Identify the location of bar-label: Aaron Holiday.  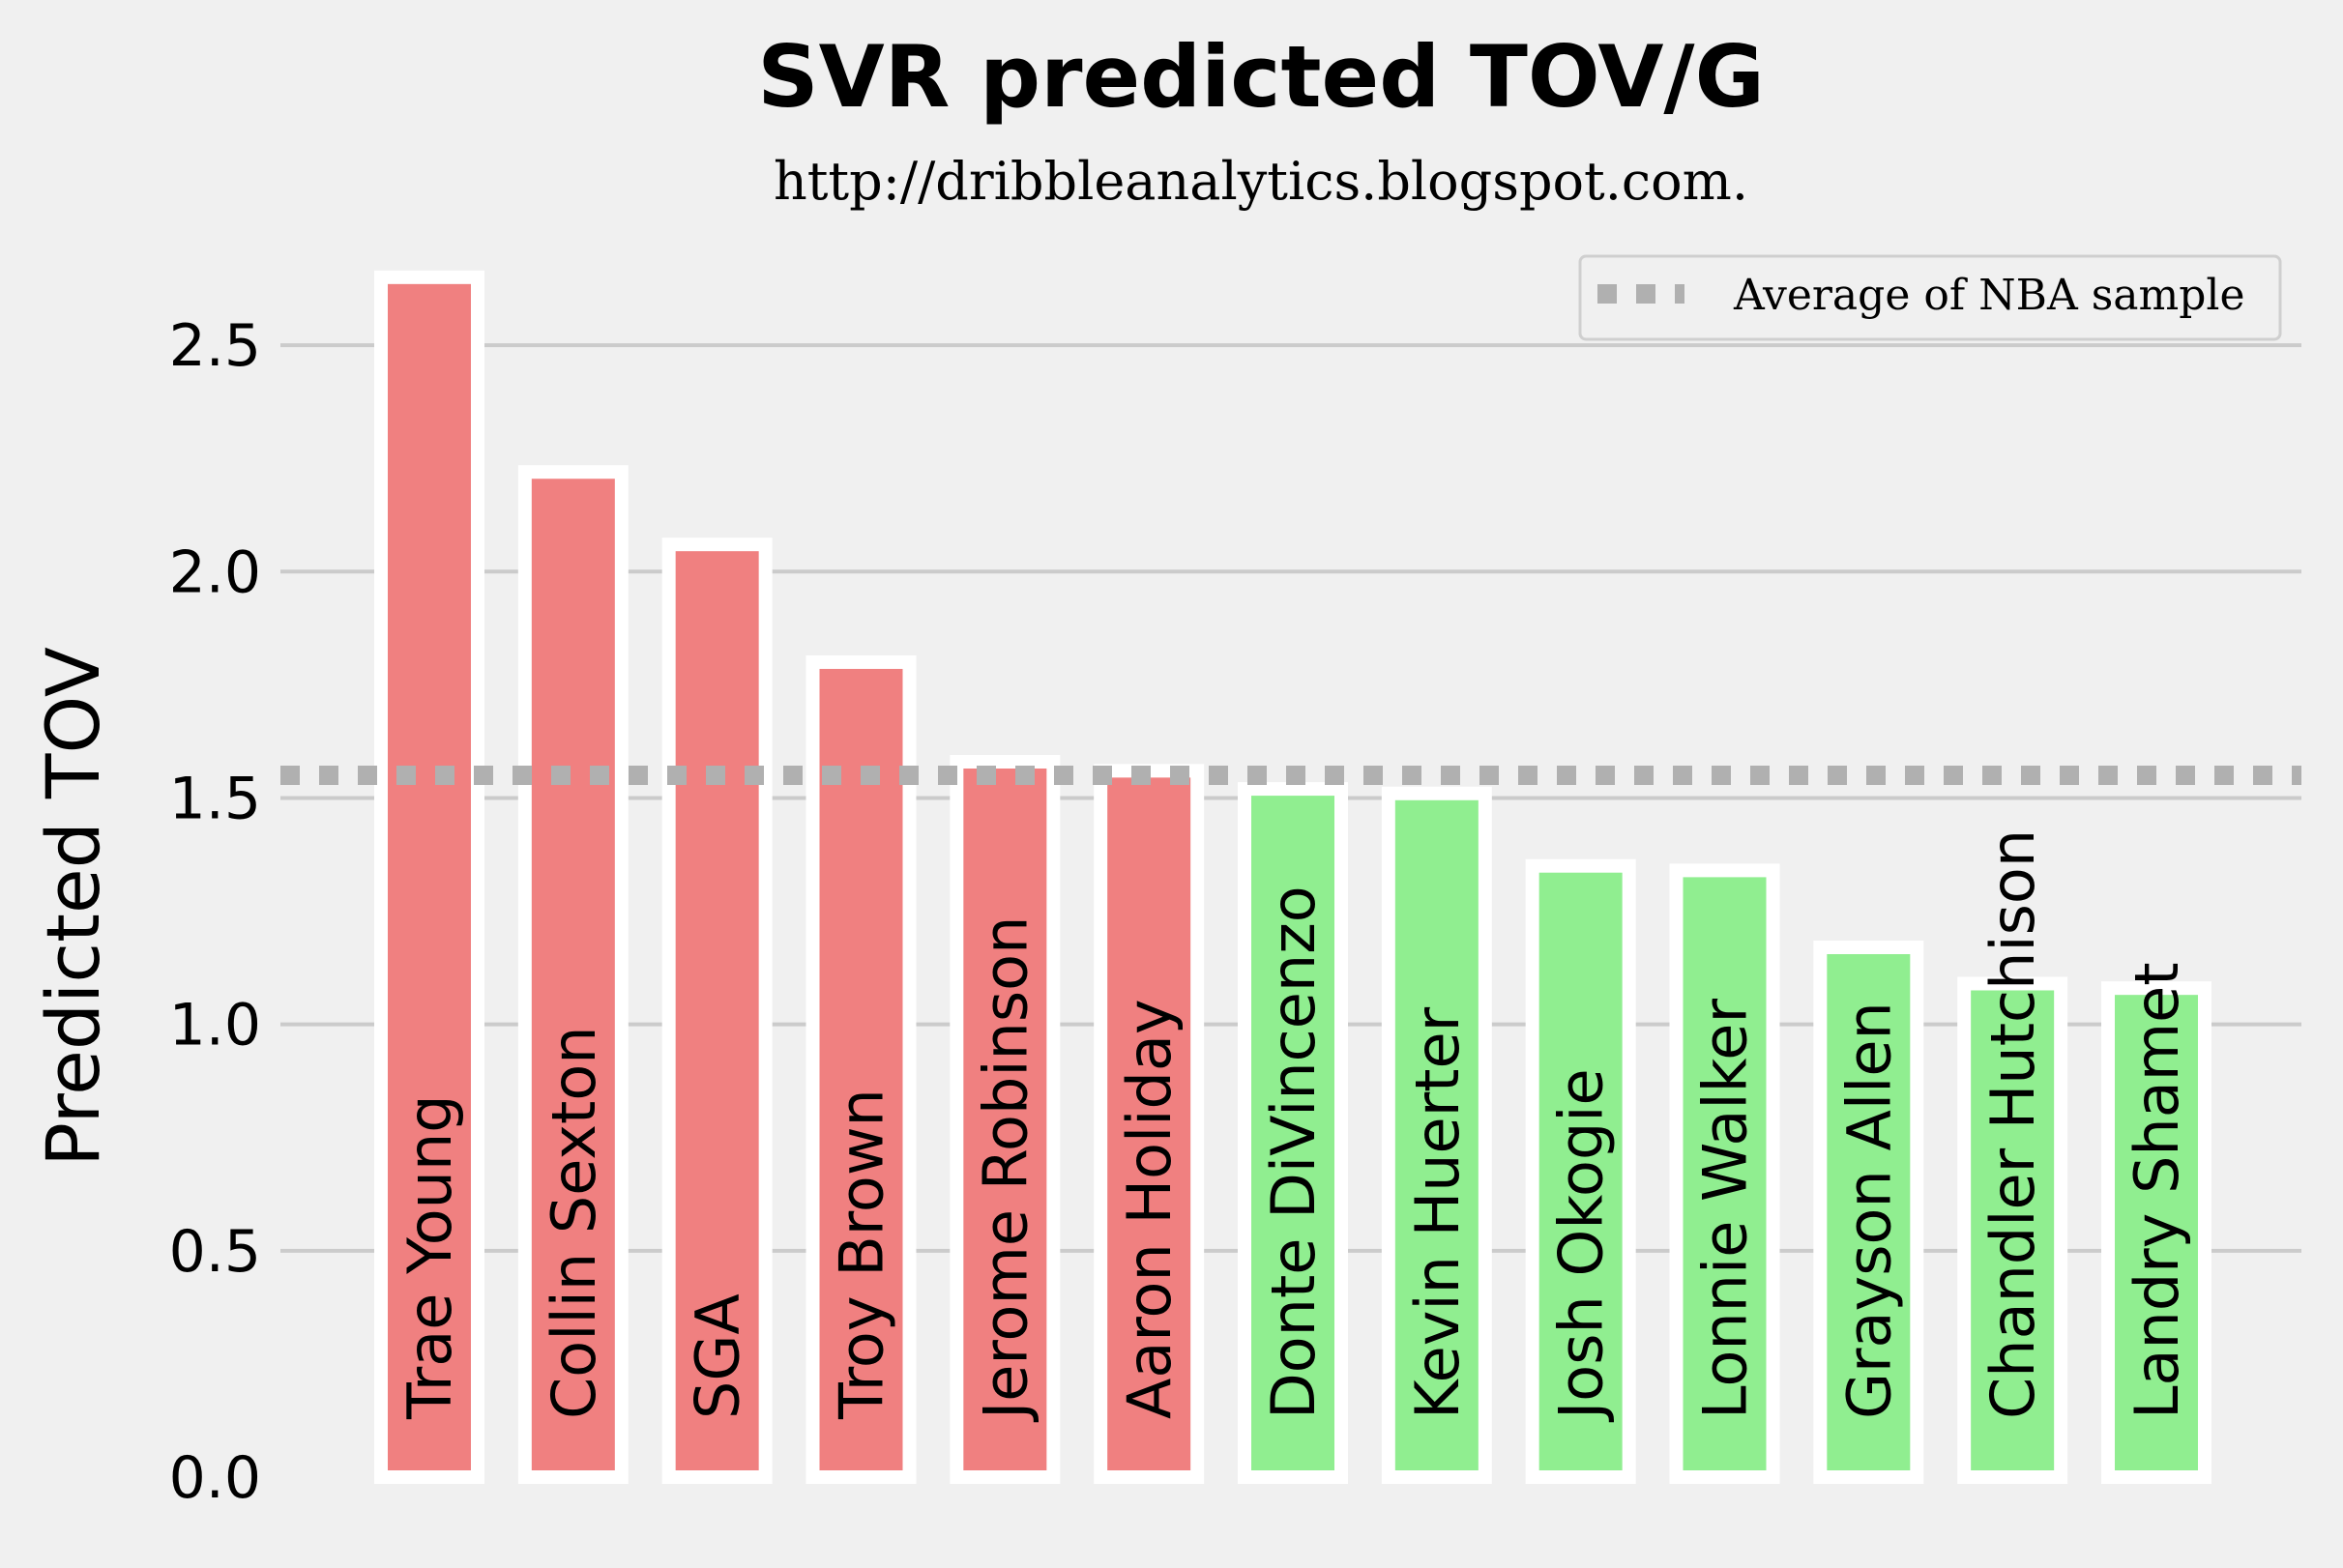
(1149, 1209).